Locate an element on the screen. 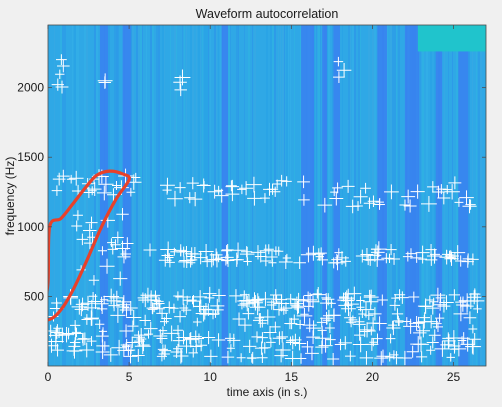 The width and height of the screenshot is (502, 407). y-tick-label: 1500 is located at coordinates (30, 157).